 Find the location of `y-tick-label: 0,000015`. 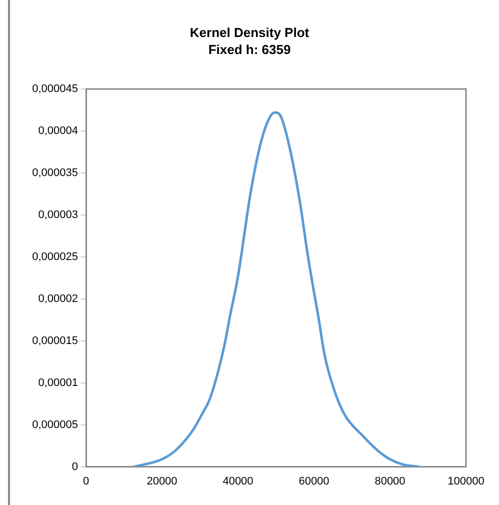

y-tick-label: 0,000015 is located at coordinates (55, 340).